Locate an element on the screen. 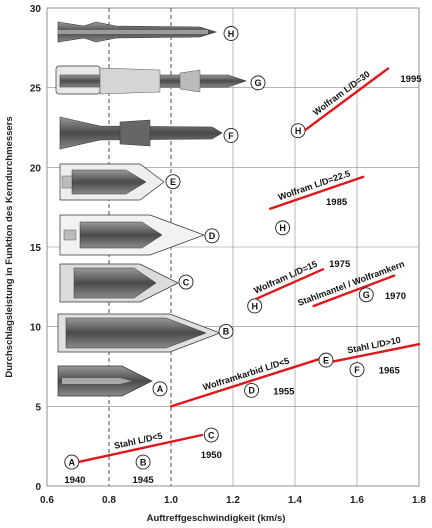 The image size is (432, 528). annotation-letter: D is located at coordinates (251, 391).